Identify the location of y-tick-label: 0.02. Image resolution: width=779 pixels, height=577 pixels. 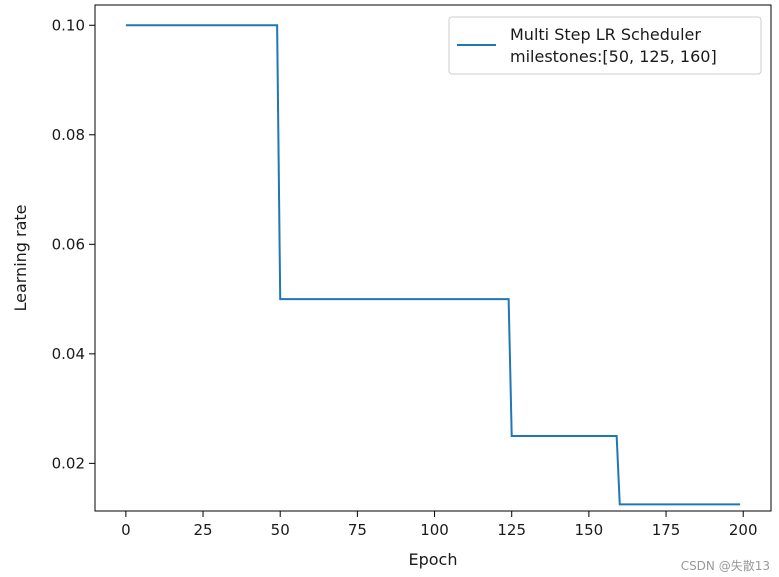
(68, 463).